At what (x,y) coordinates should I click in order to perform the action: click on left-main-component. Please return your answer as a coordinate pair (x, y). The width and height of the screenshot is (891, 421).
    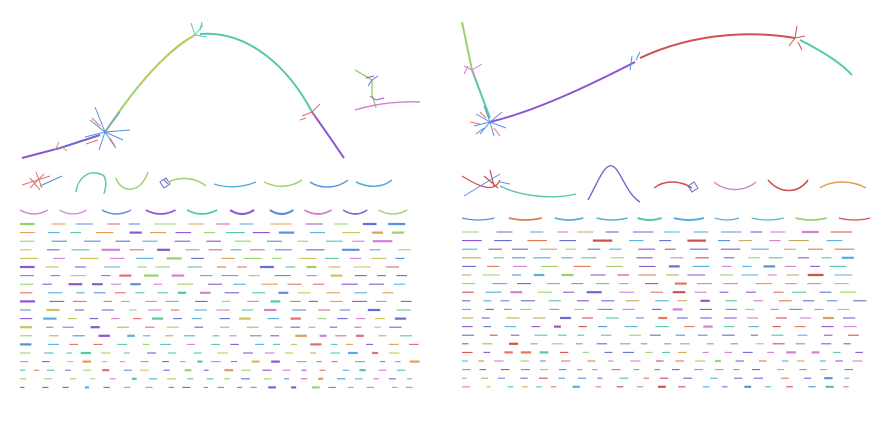
    Looking at the image, I should click on (183, 90).